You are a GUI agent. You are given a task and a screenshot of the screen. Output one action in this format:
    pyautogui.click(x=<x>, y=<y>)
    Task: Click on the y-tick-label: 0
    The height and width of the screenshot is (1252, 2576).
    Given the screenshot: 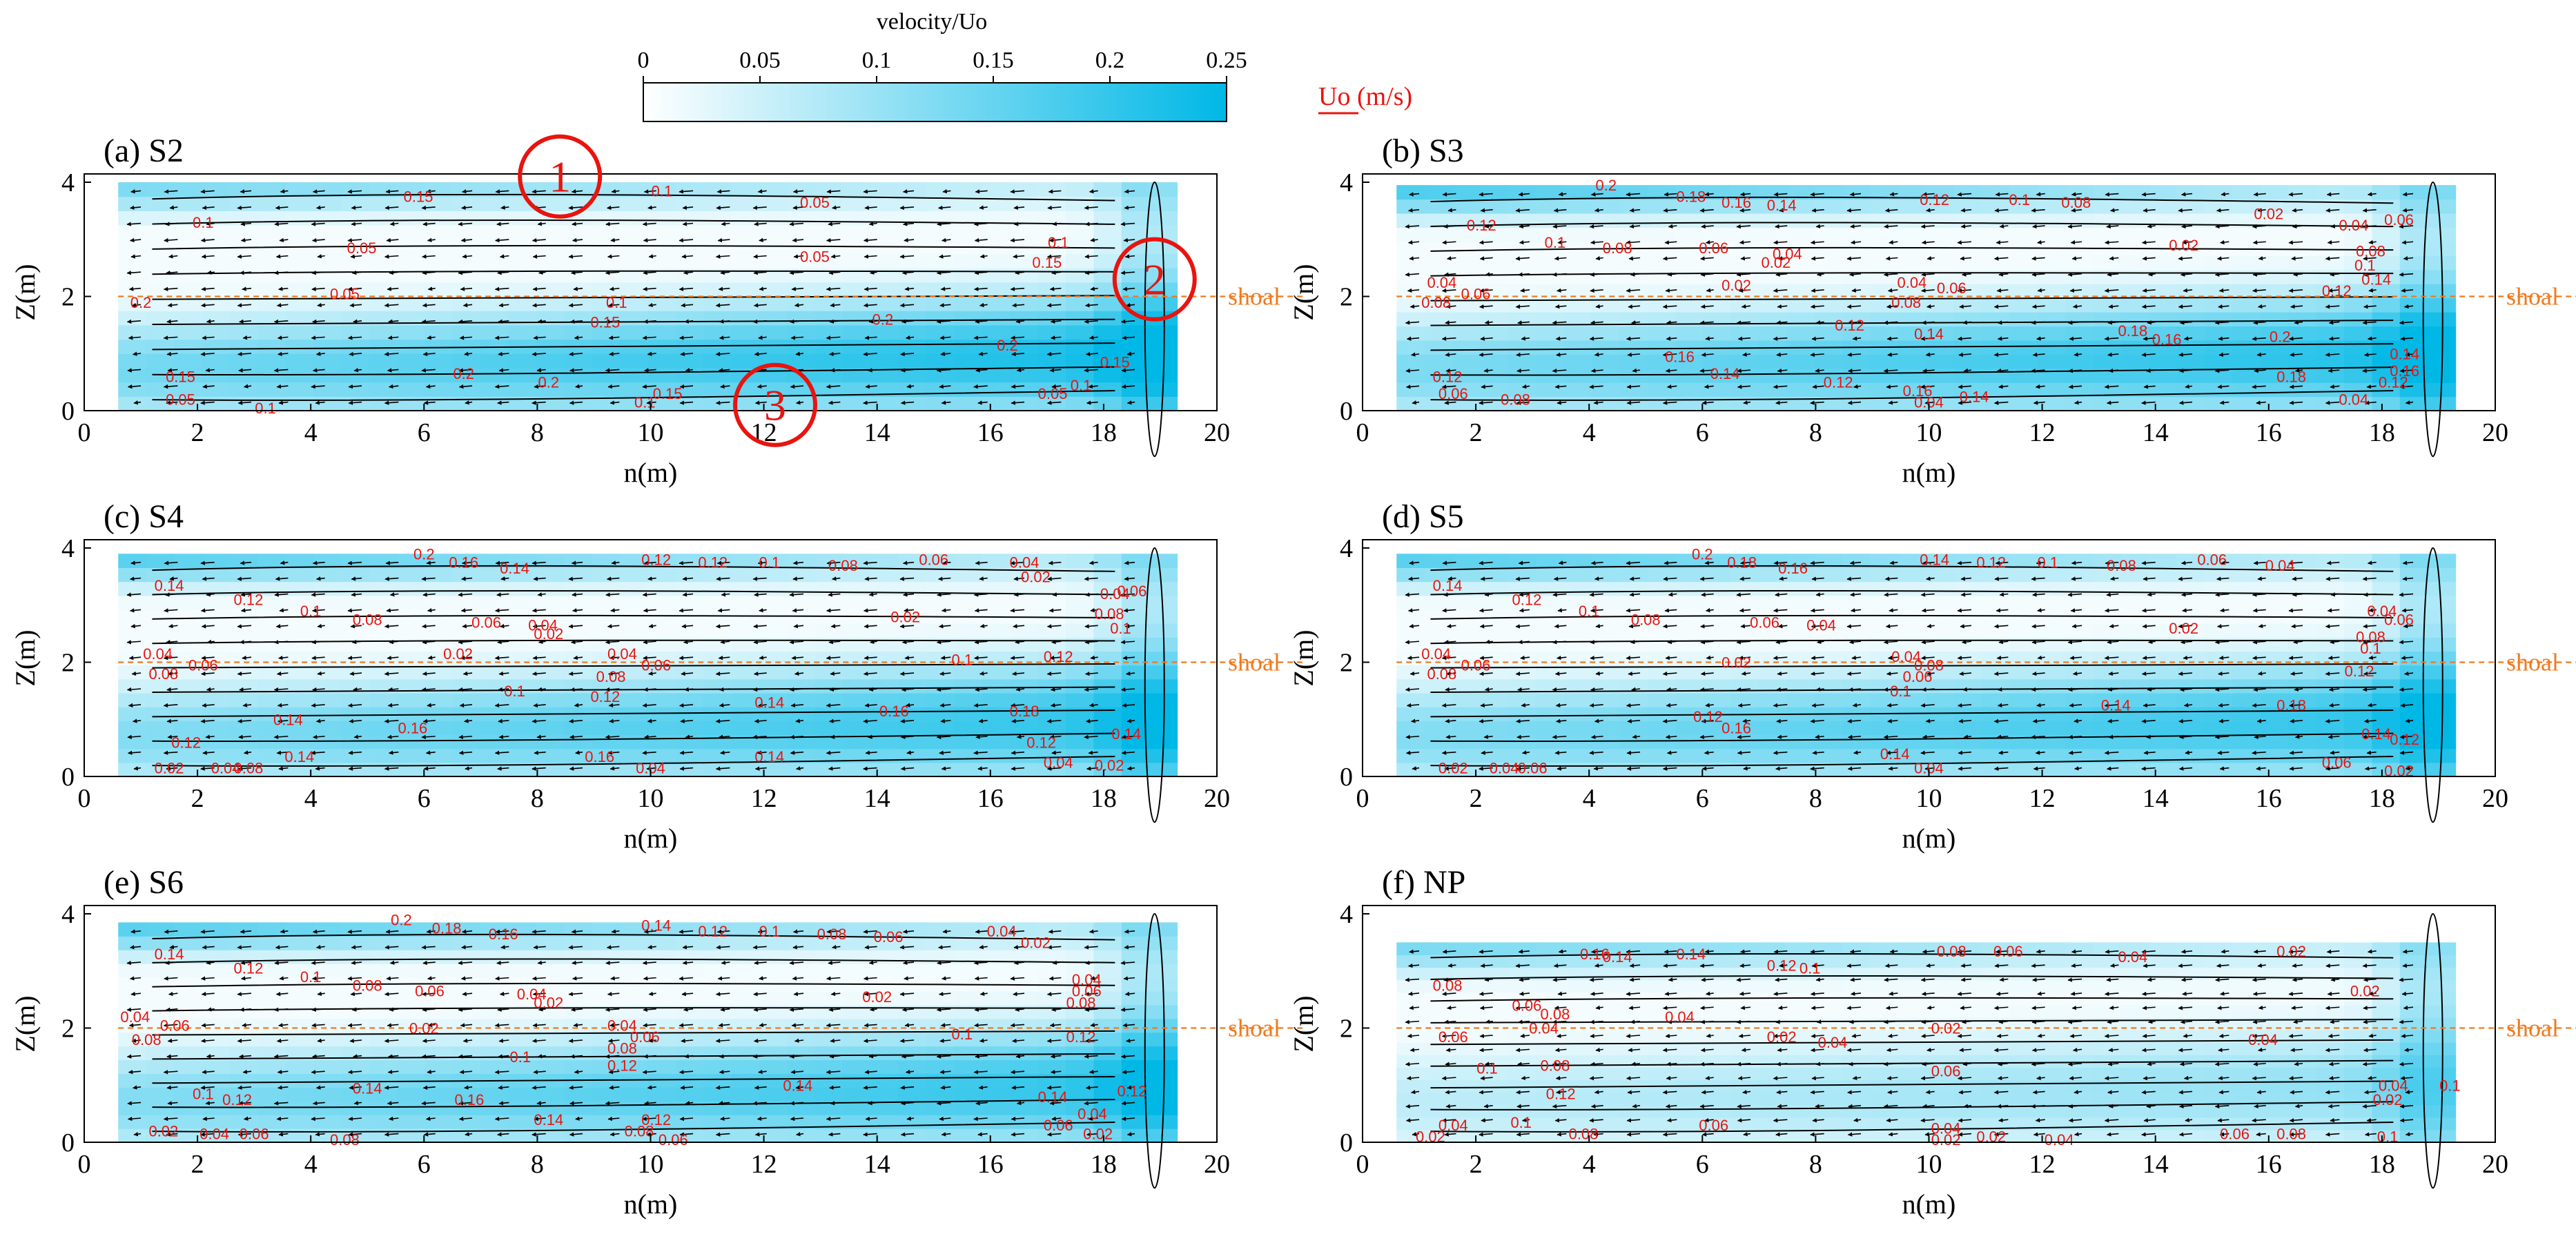 What is the action you would take?
    pyautogui.click(x=68, y=411)
    